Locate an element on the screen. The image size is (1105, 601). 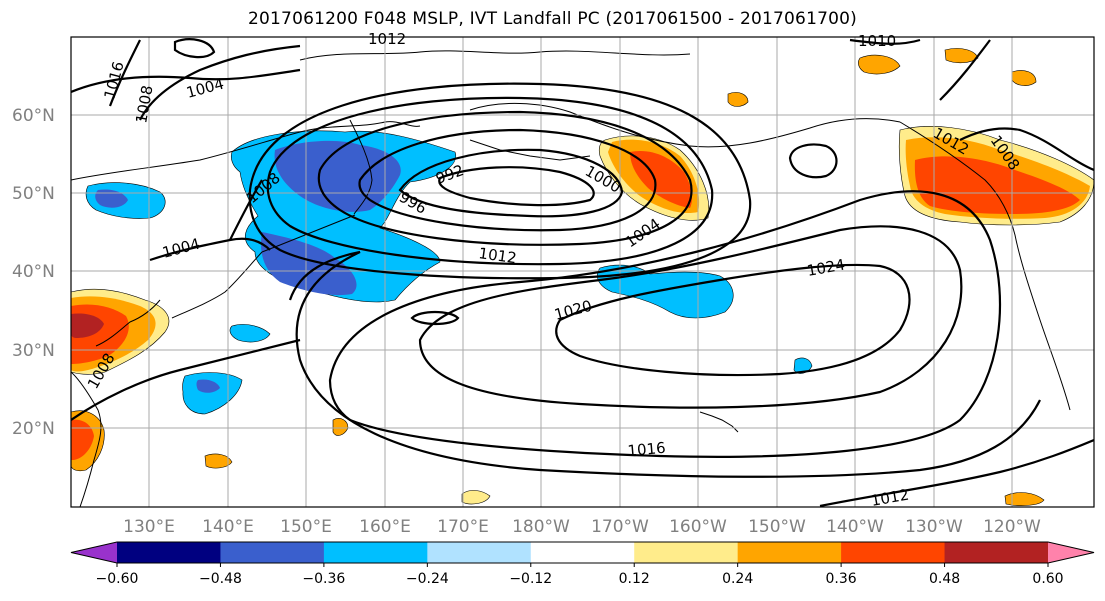
lon-label: 170°E is located at coordinates (463, 527).